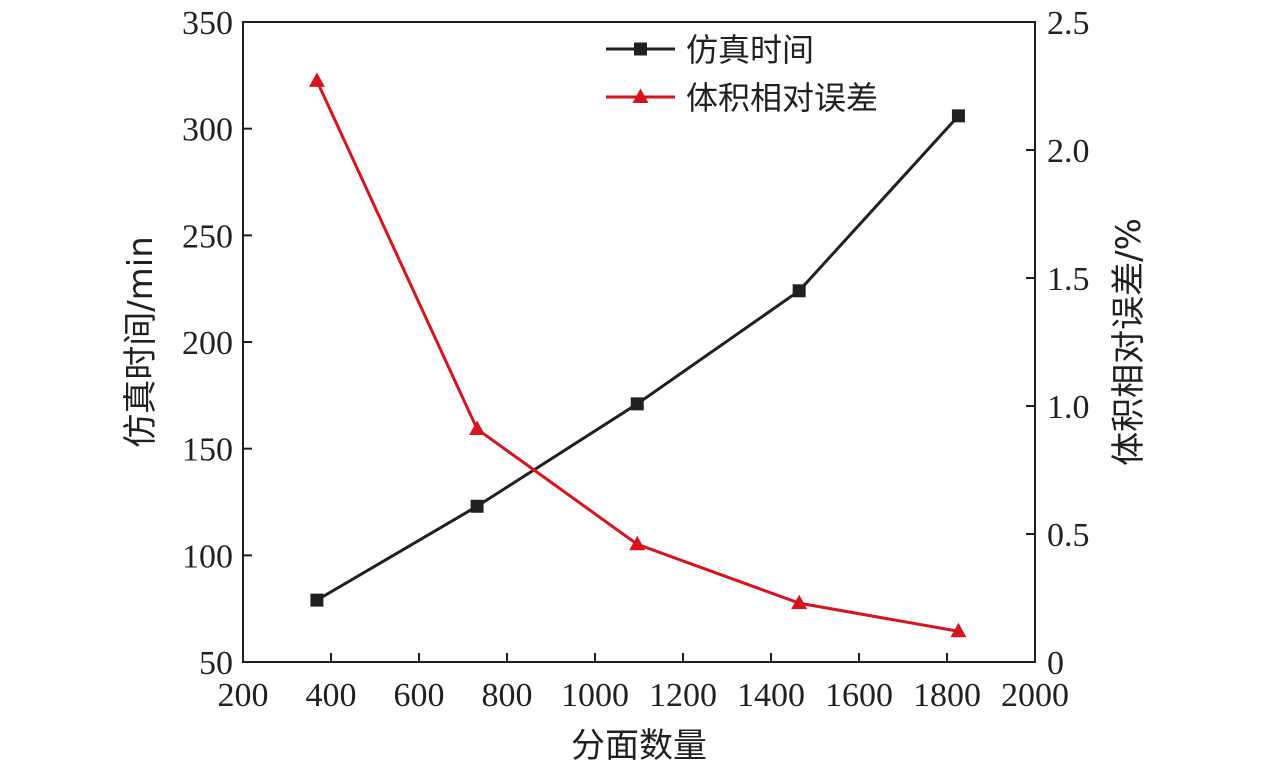 The height and width of the screenshot is (772, 1276). What do you see at coordinates (207, 450) in the screenshot?
I see `y-left-tick-label: 150` at bounding box center [207, 450].